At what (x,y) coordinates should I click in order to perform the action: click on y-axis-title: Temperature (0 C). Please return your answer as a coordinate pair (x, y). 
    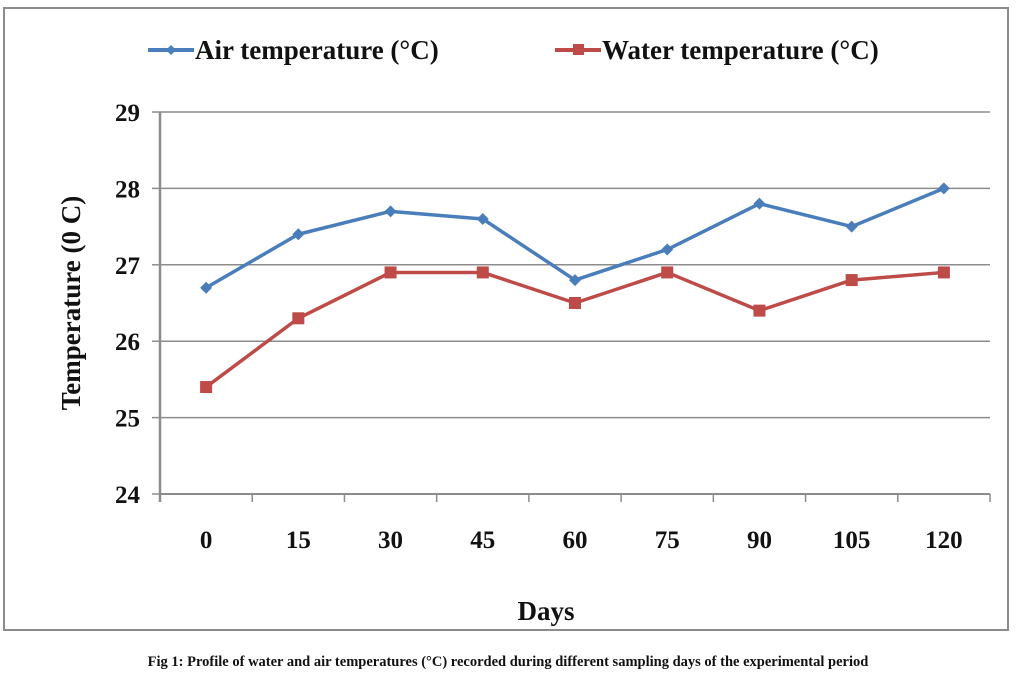
    Looking at the image, I should click on (71, 303).